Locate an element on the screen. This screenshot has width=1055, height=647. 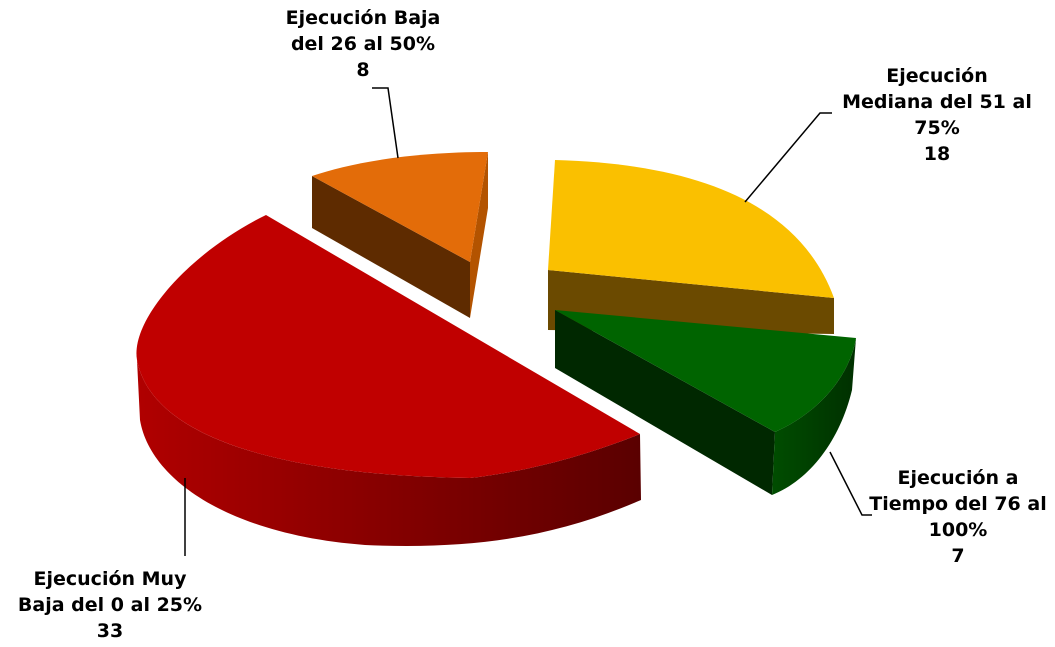
label-mediana: Ejecución Mediana del 51 al 75% 18 is located at coordinates (937, 115).